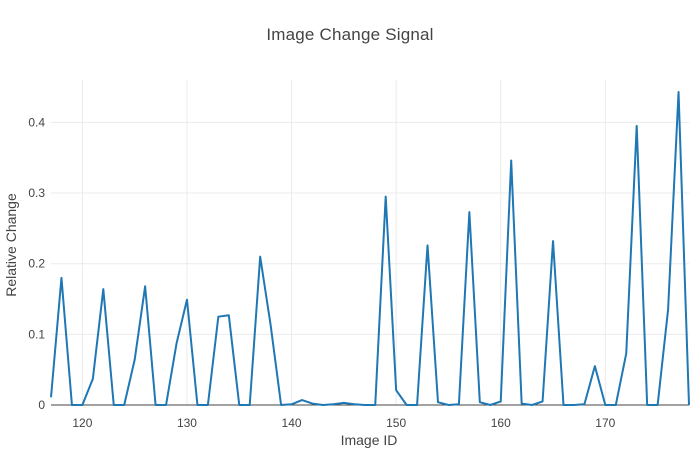 The height and width of the screenshot is (450, 700). I want to click on y-tick-label: 0.1, so click(36, 334).